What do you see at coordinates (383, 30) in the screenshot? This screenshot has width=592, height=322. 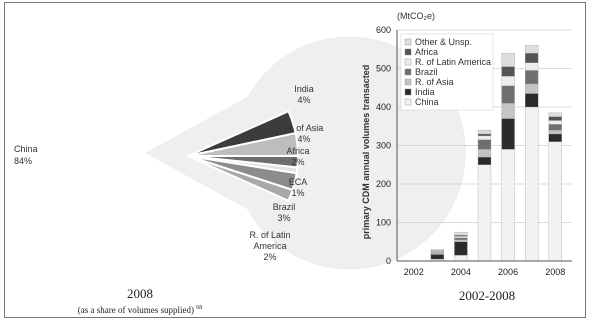 I see `bar-y-tick-label: 600` at bounding box center [383, 30].